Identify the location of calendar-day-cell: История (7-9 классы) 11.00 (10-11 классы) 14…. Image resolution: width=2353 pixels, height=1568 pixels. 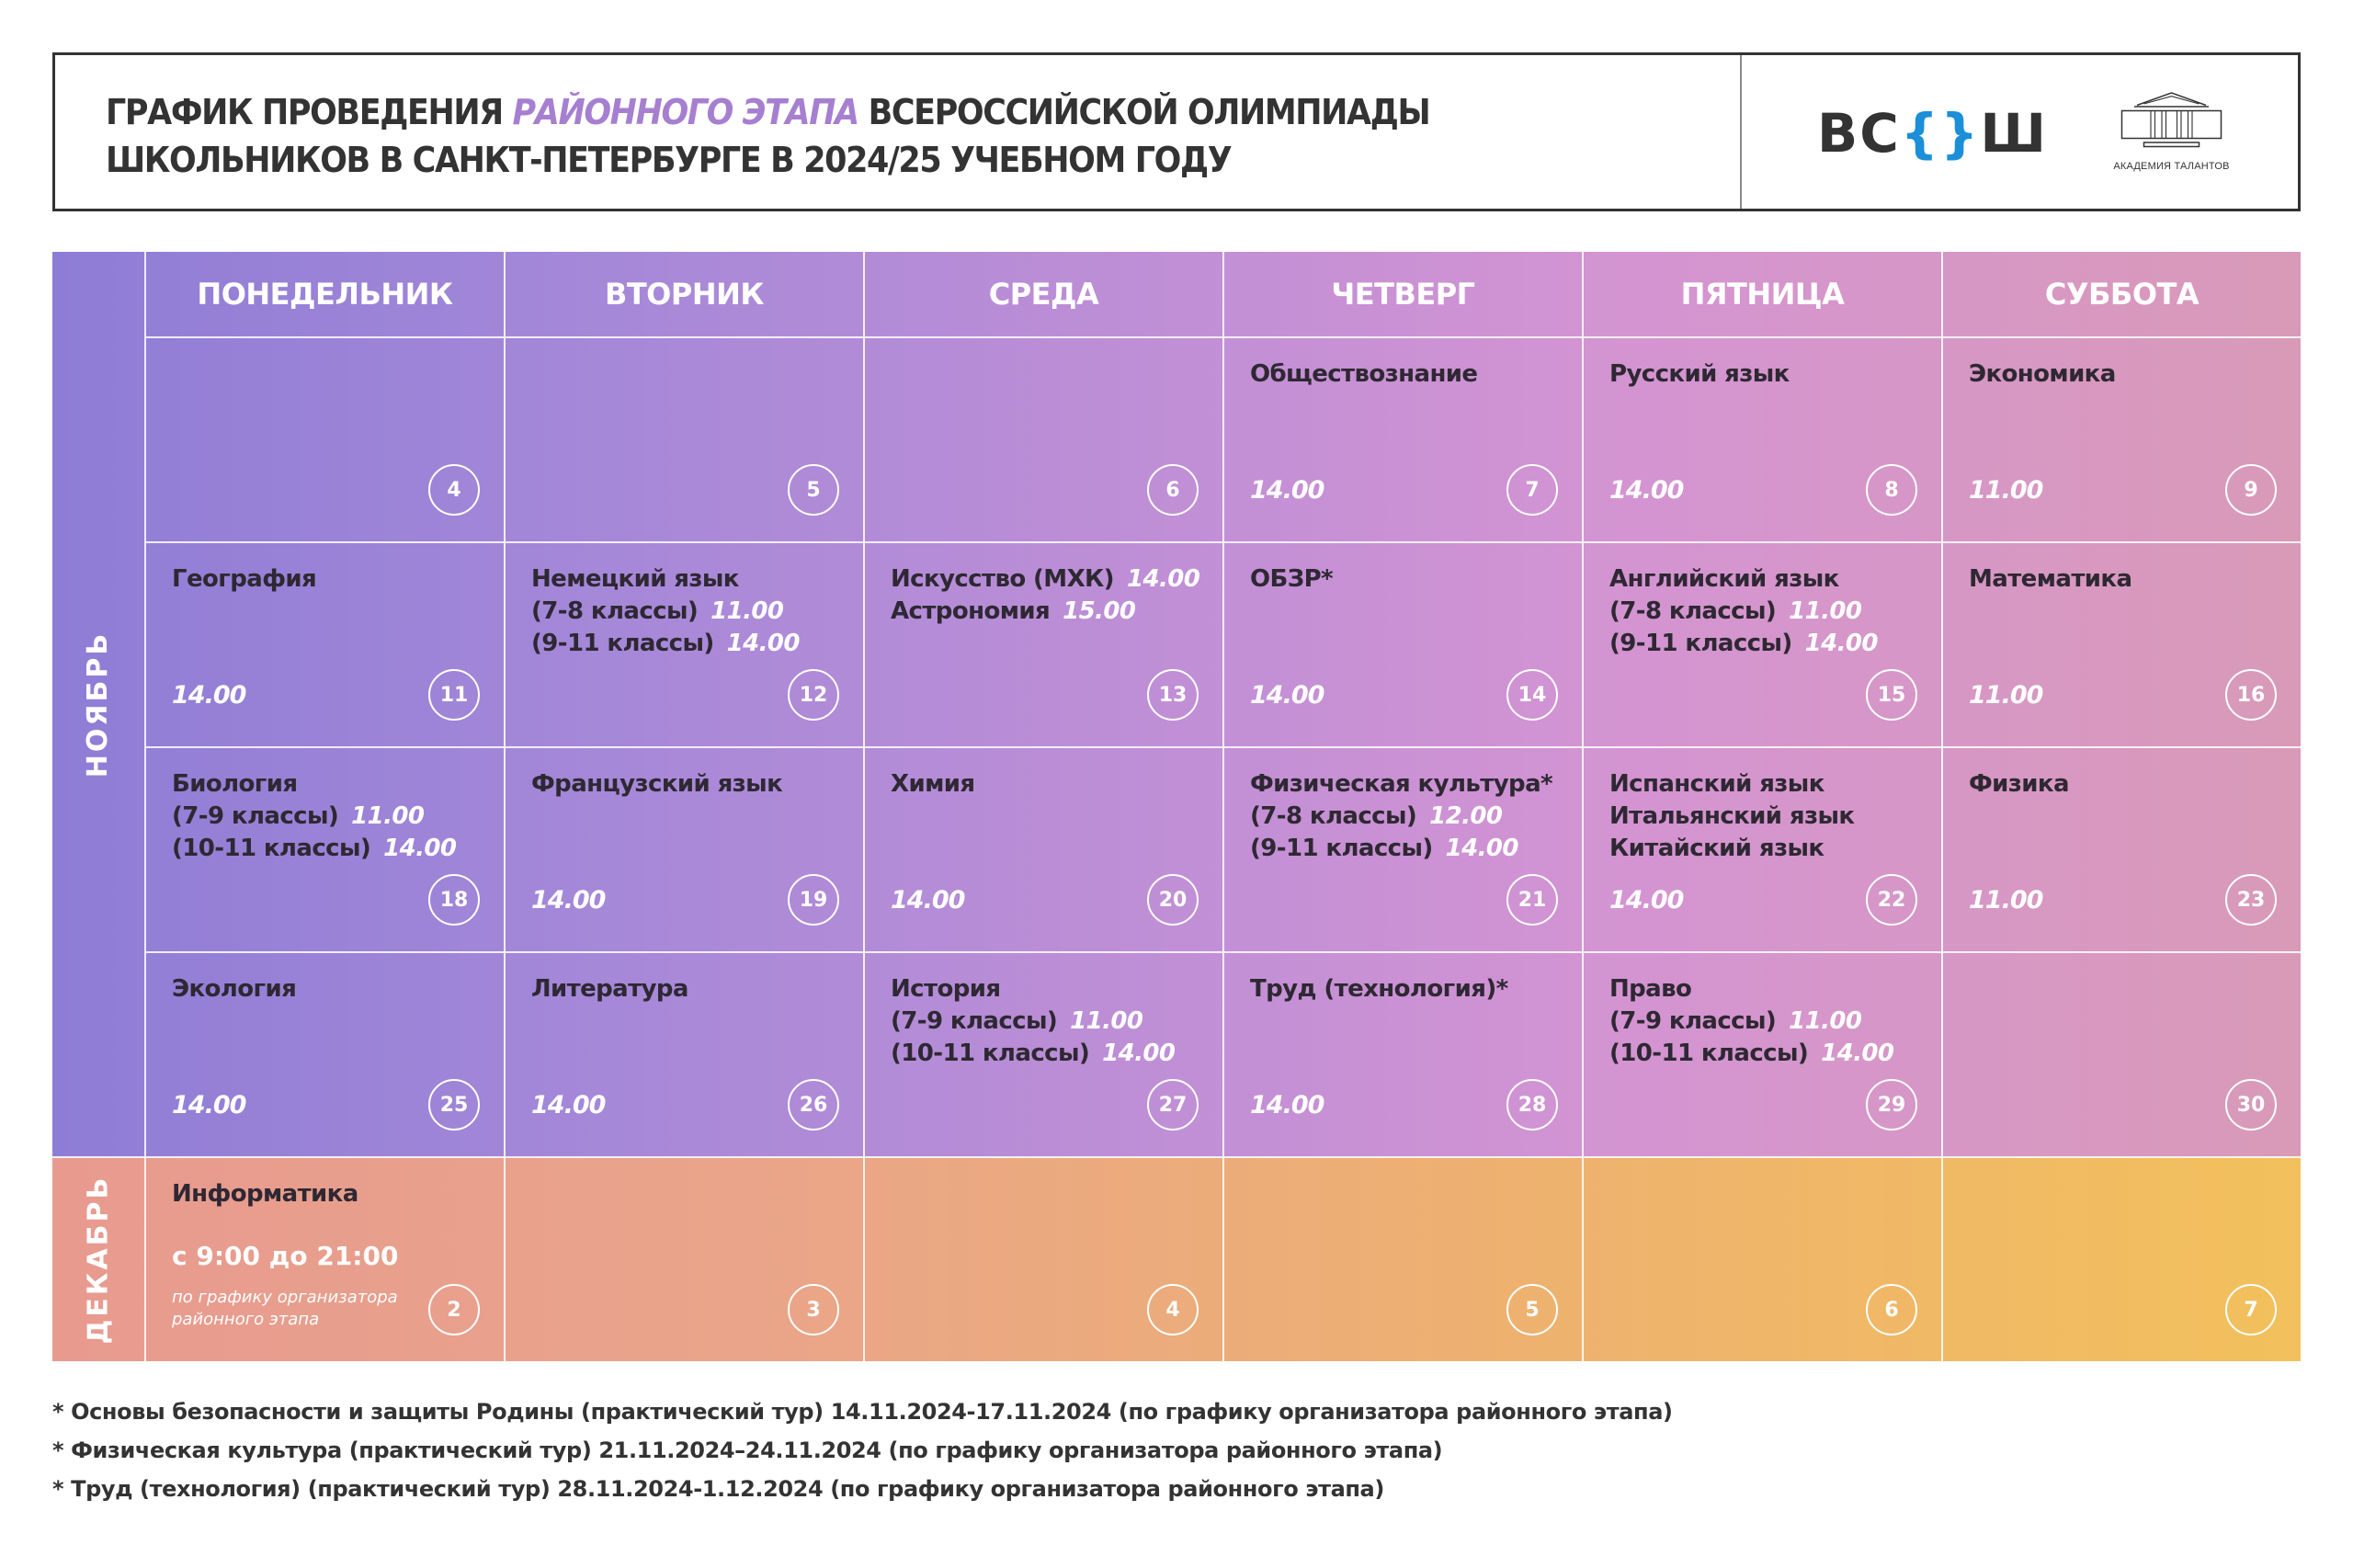
(1042, 1053).